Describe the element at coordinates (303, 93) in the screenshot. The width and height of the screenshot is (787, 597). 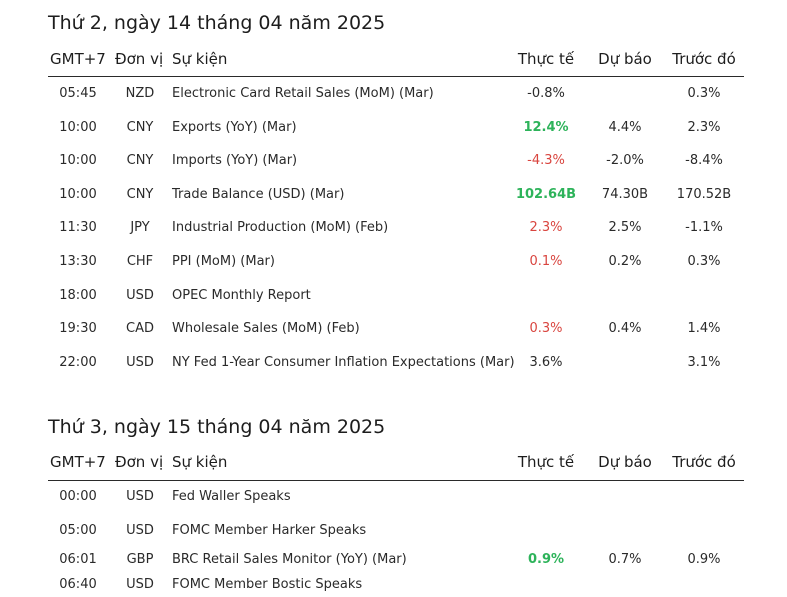
I see `event-name: Electronic Card Retail Sales (MoM) (Mar)` at that location.